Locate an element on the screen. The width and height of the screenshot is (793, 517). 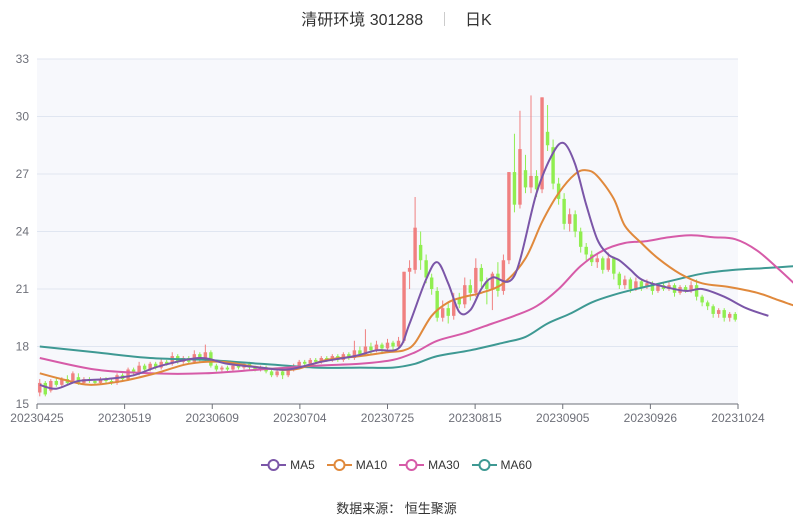
y-tick-label: 15 is located at coordinates (23, 404).